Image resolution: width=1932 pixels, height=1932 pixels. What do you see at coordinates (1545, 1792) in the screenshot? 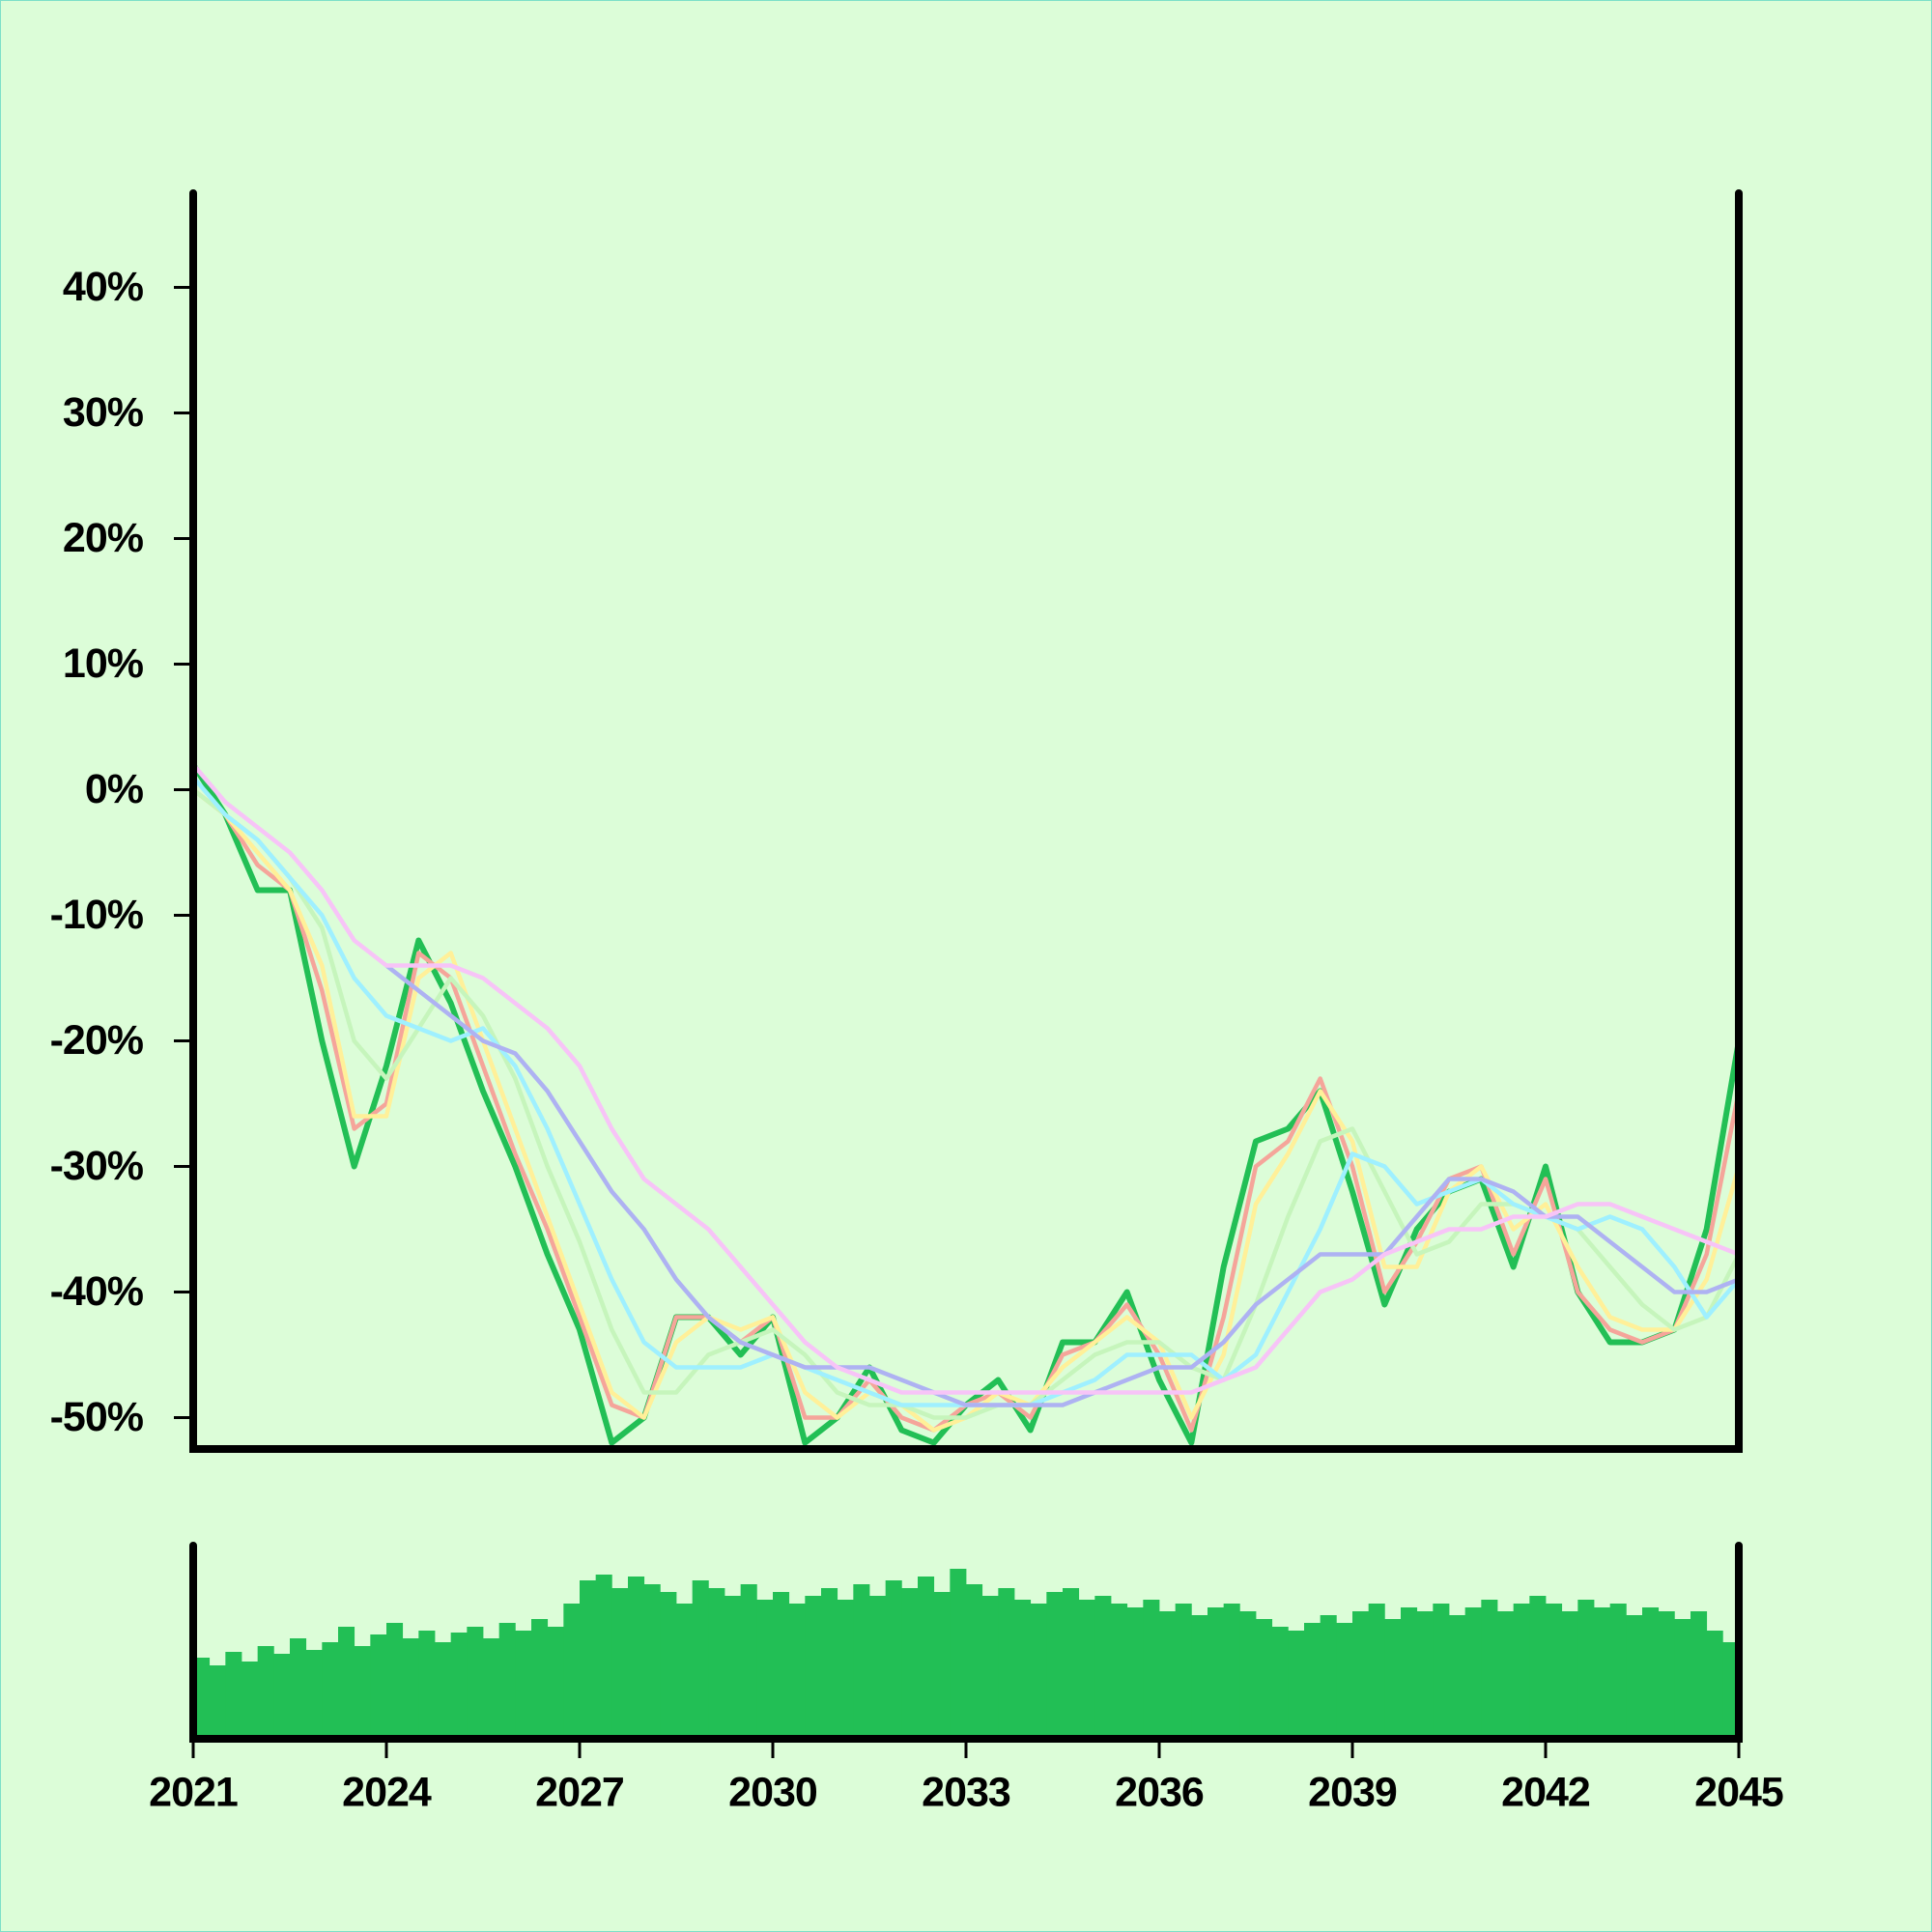
I see `x-tick-label: 2042` at bounding box center [1545, 1792].